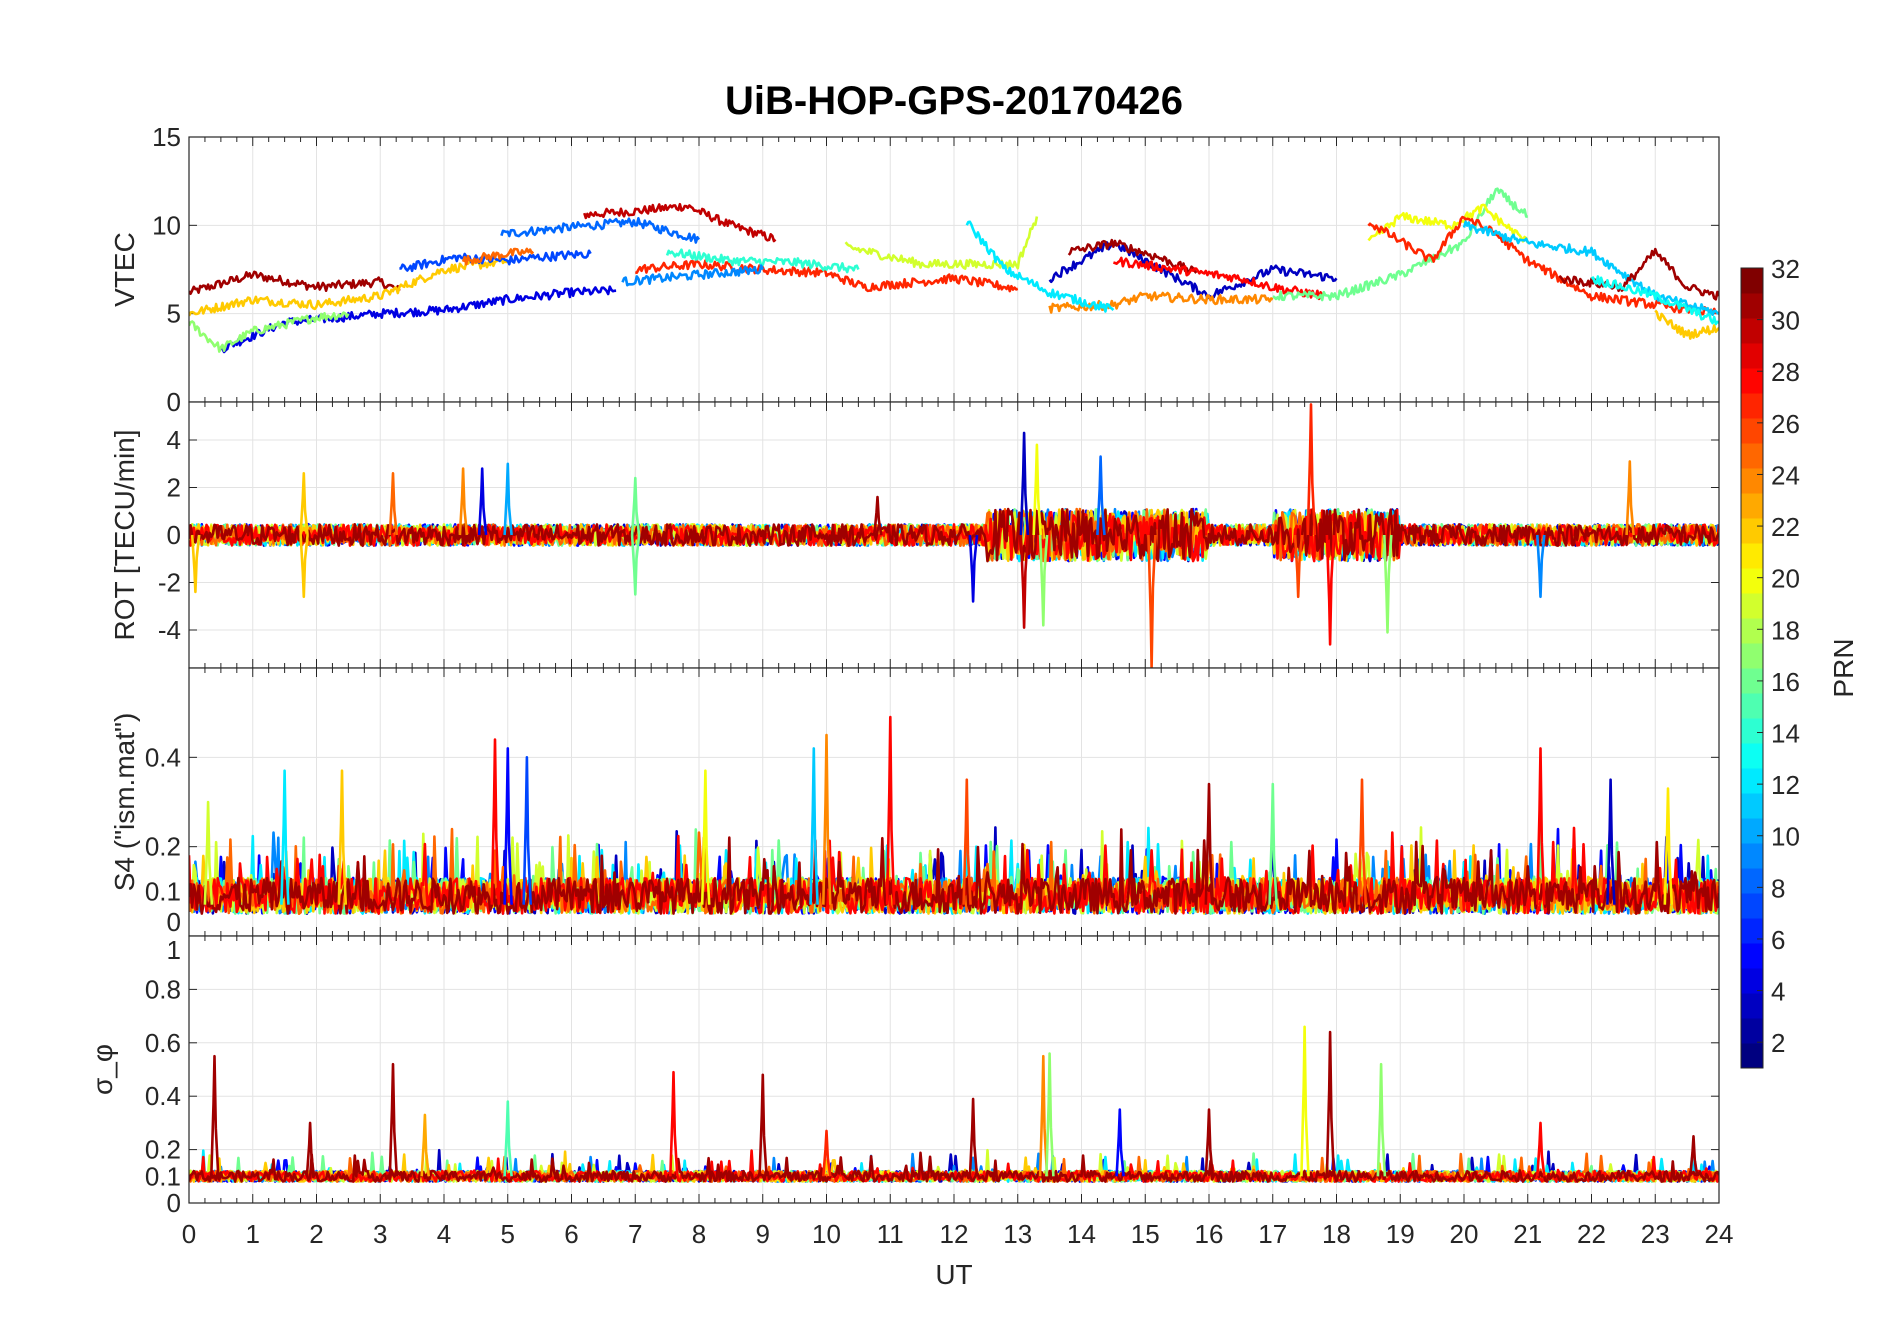 Image resolution: width=1902 pixels, height=1330 pixels. What do you see at coordinates (1785, 424) in the screenshot?
I see `colorbar-tick-label: 26` at bounding box center [1785, 424].